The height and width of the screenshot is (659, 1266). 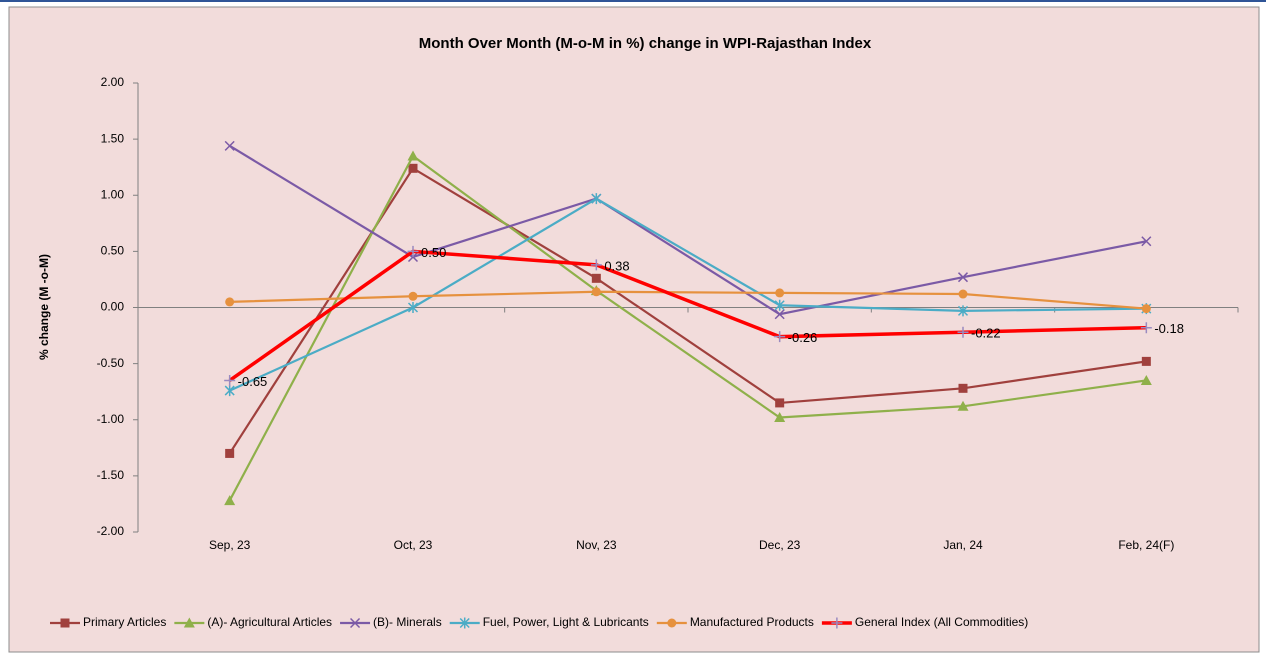 What do you see at coordinates (230, 545) in the screenshot?
I see `x-tick-label: Sep, 23` at bounding box center [230, 545].